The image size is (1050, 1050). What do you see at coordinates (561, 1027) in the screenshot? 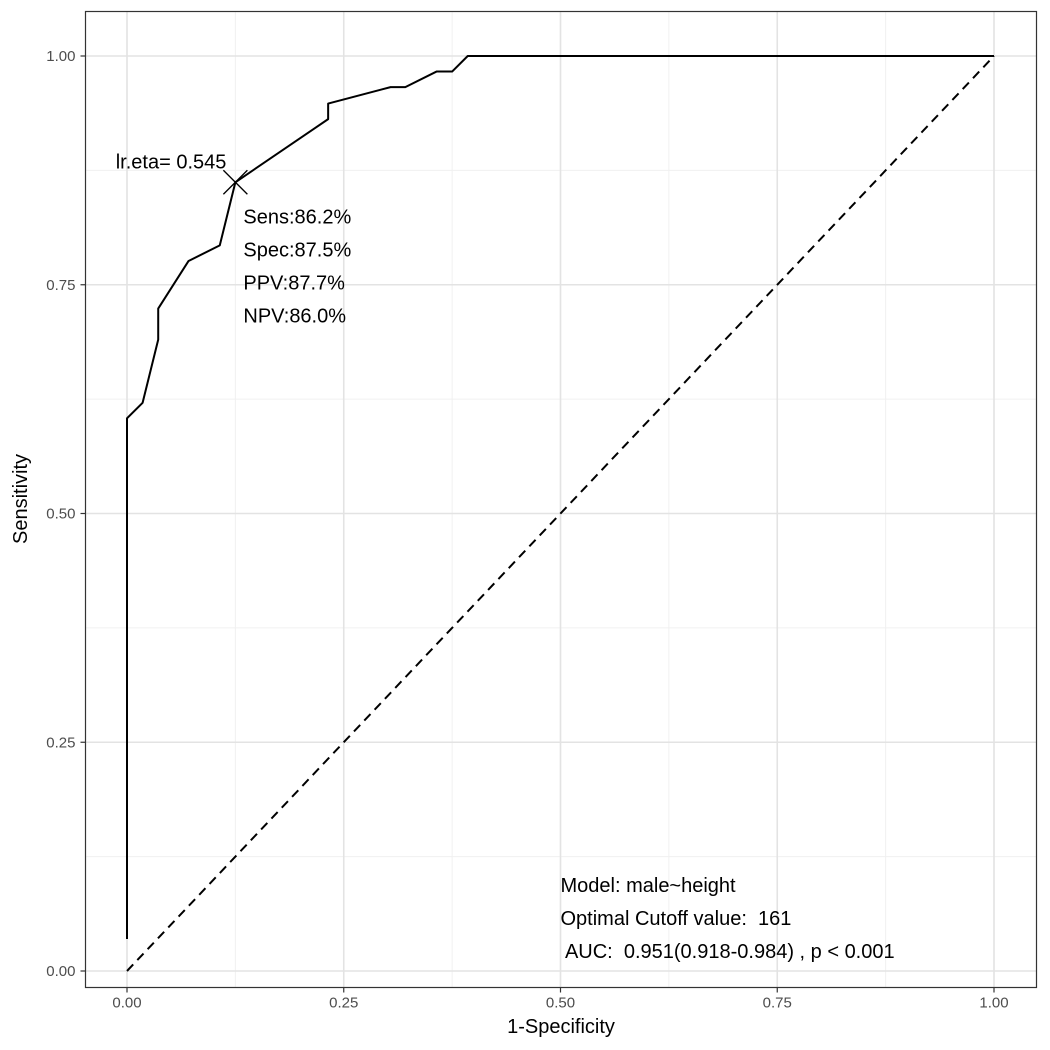
I see `x-axis-title: 1-Specificity` at bounding box center [561, 1027].